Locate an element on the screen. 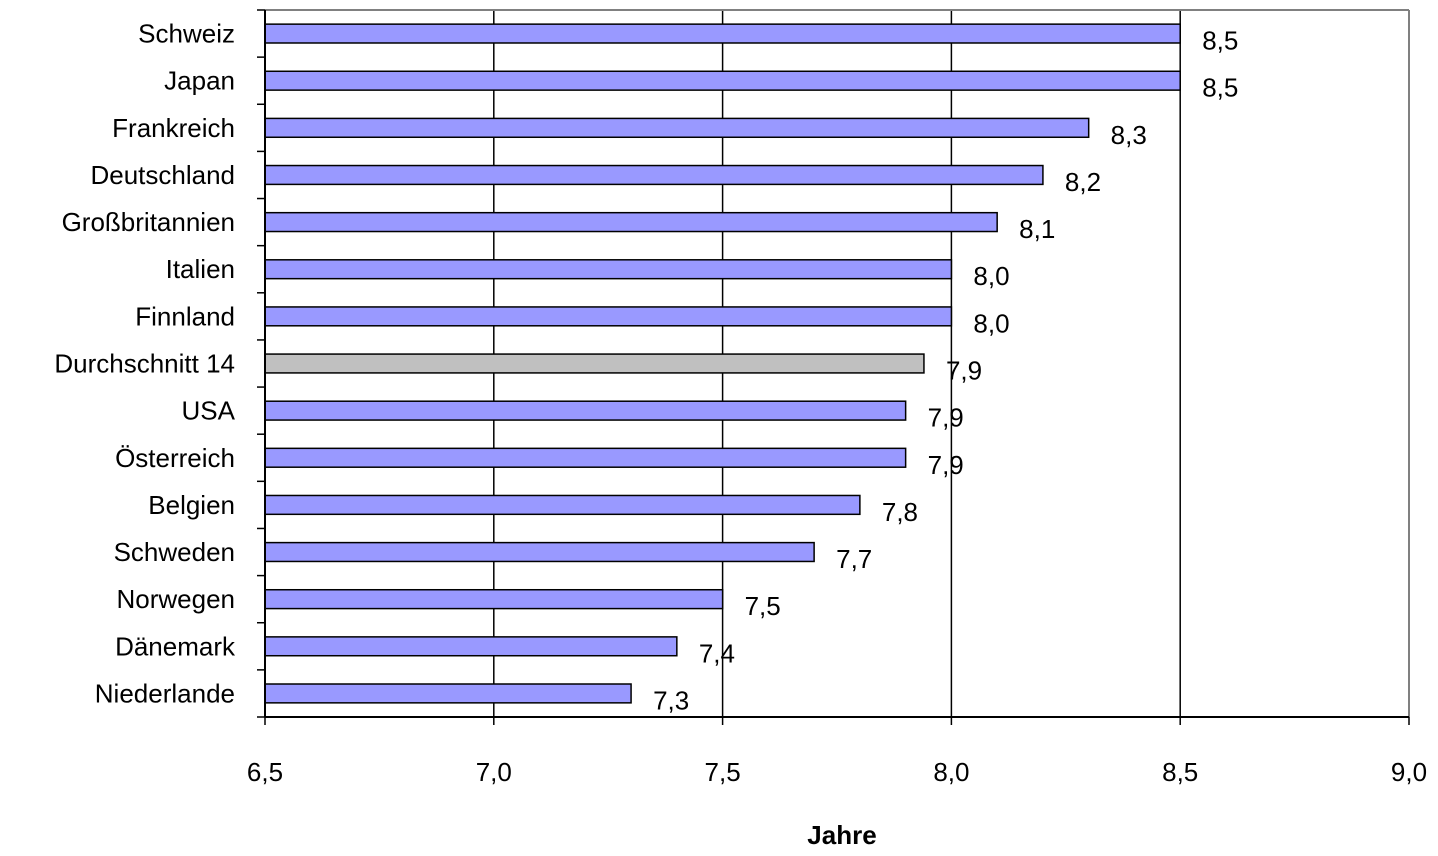 Image resolution: width=1438 pixels, height=856 pixels. category-label: Japan is located at coordinates (199, 81).